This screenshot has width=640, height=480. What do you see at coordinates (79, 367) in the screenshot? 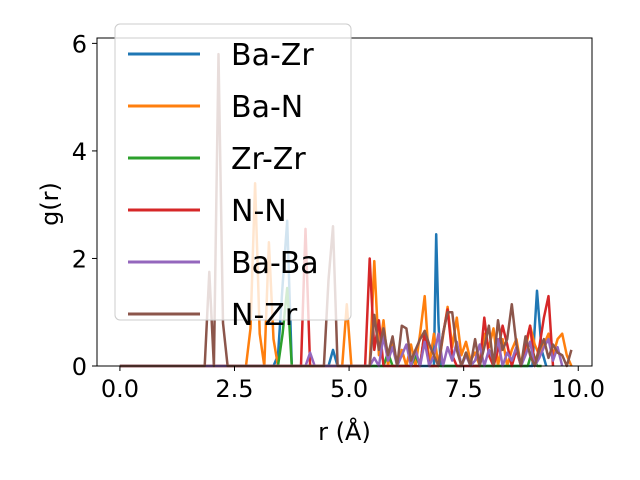
I see `y-tick-label: 0` at bounding box center [79, 367].